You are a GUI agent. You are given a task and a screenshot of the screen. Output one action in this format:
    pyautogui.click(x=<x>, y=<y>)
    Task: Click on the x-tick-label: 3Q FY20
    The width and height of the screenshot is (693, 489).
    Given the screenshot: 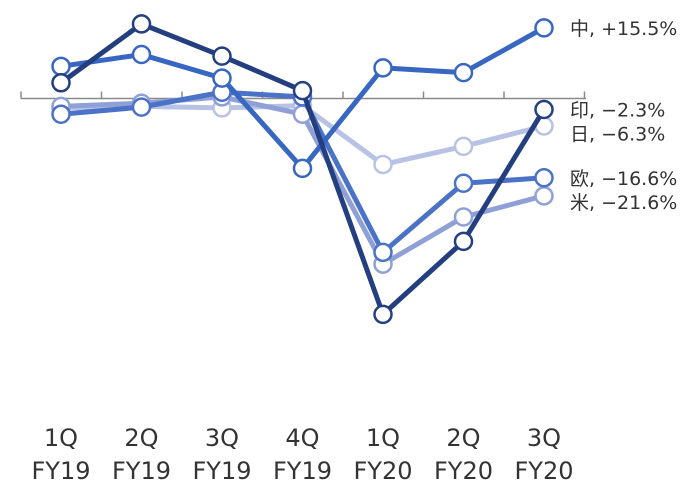 What is the action you would take?
    pyautogui.click(x=543, y=454)
    